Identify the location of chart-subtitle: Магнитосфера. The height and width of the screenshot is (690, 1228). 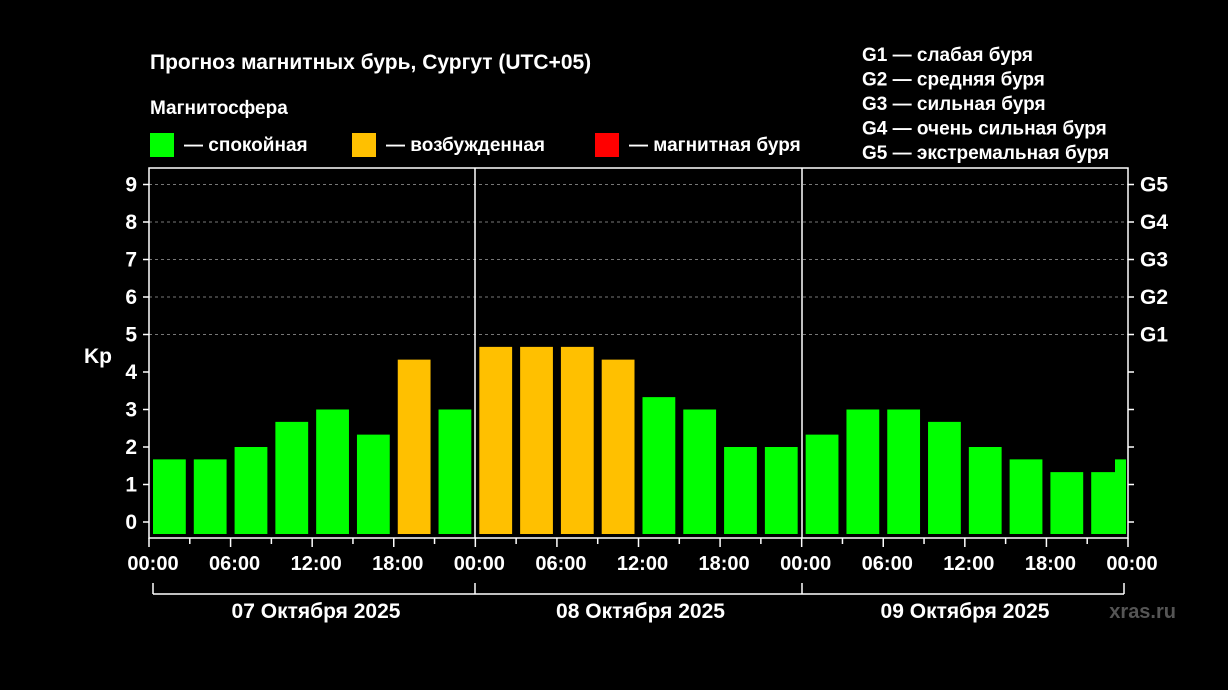
(219, 108).